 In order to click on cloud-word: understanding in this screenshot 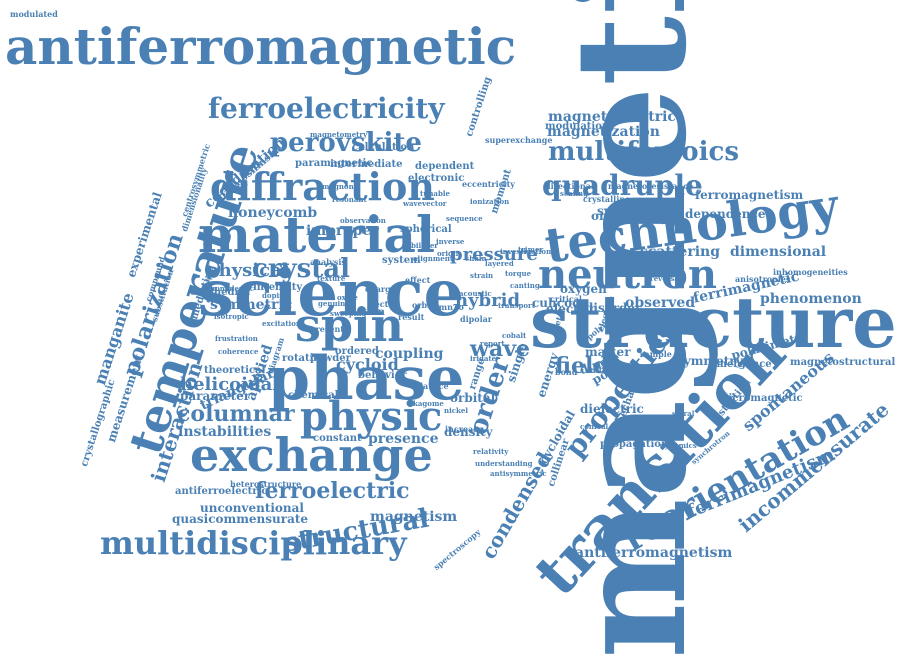, I will do `click(504, 463)`.